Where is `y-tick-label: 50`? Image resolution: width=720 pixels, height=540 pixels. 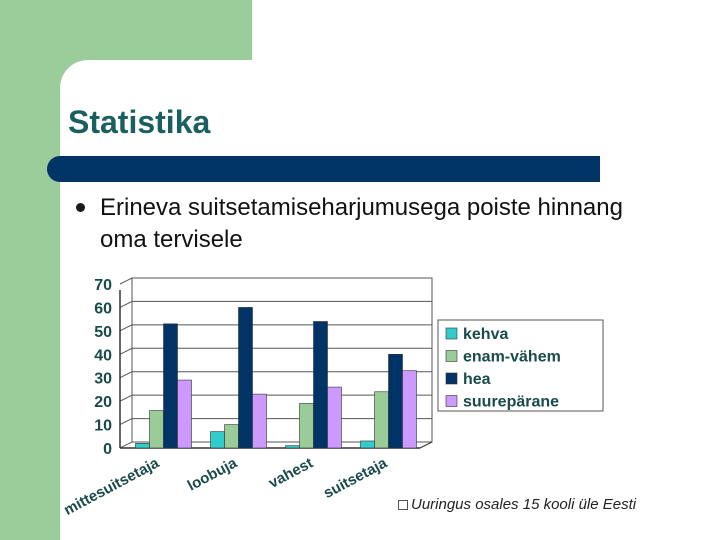 y-tick-label: 50 is located at coordinates (103, 332).